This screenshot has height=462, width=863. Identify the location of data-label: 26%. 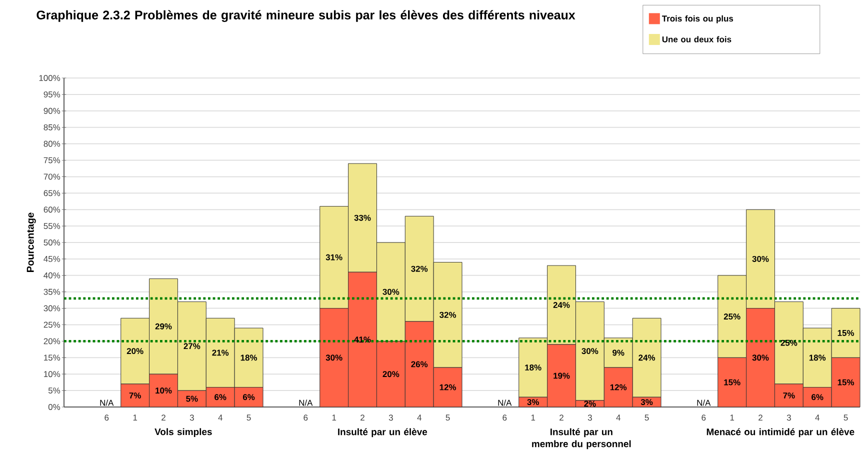
(419, 364).